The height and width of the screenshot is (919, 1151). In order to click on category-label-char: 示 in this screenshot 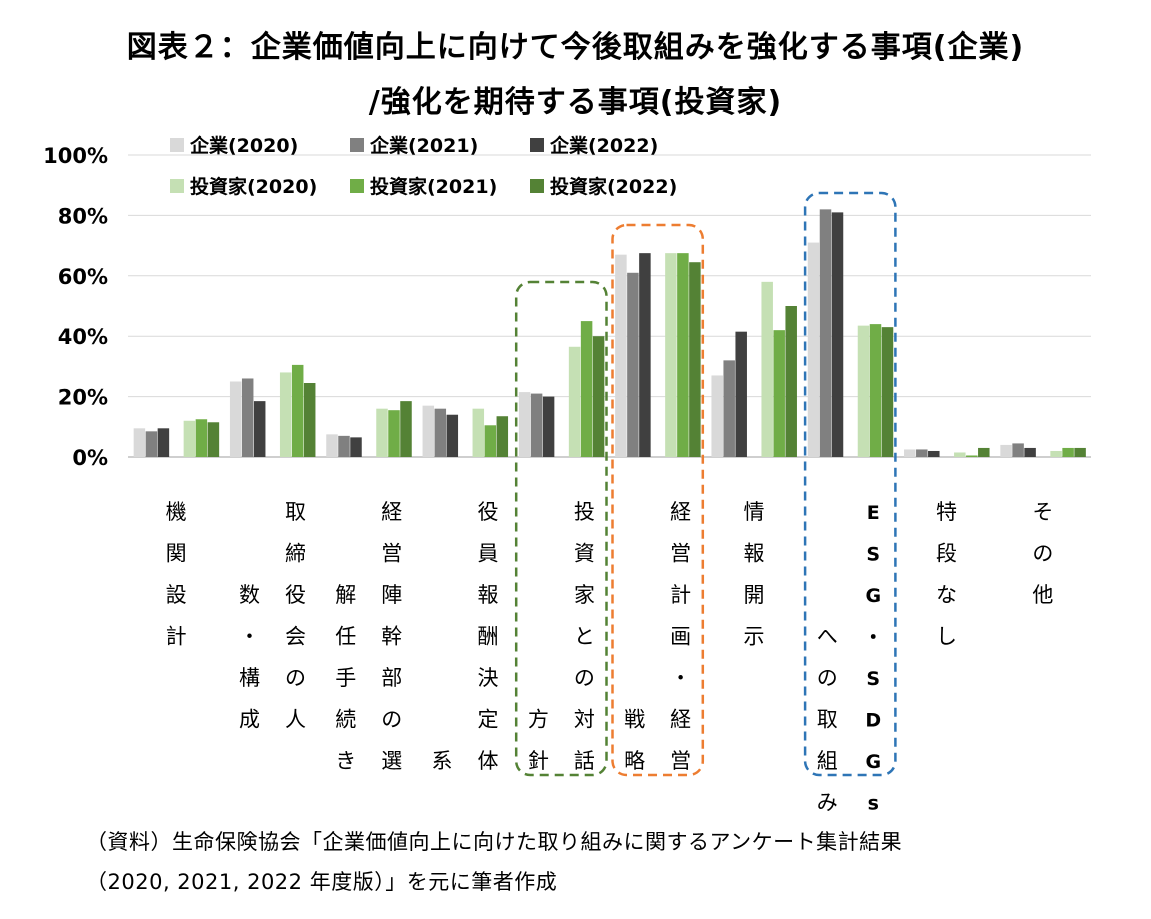, I will do `click(753, 637)`.